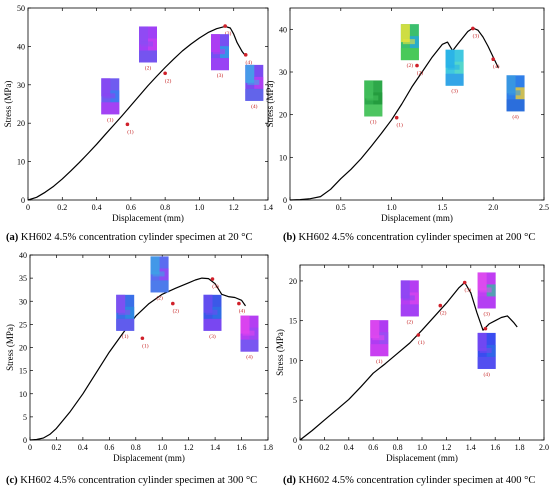 Image resolution: width=550 pixels, height=489 pixels. I want to click on stage-marker-label: (2), so click(420, 73).